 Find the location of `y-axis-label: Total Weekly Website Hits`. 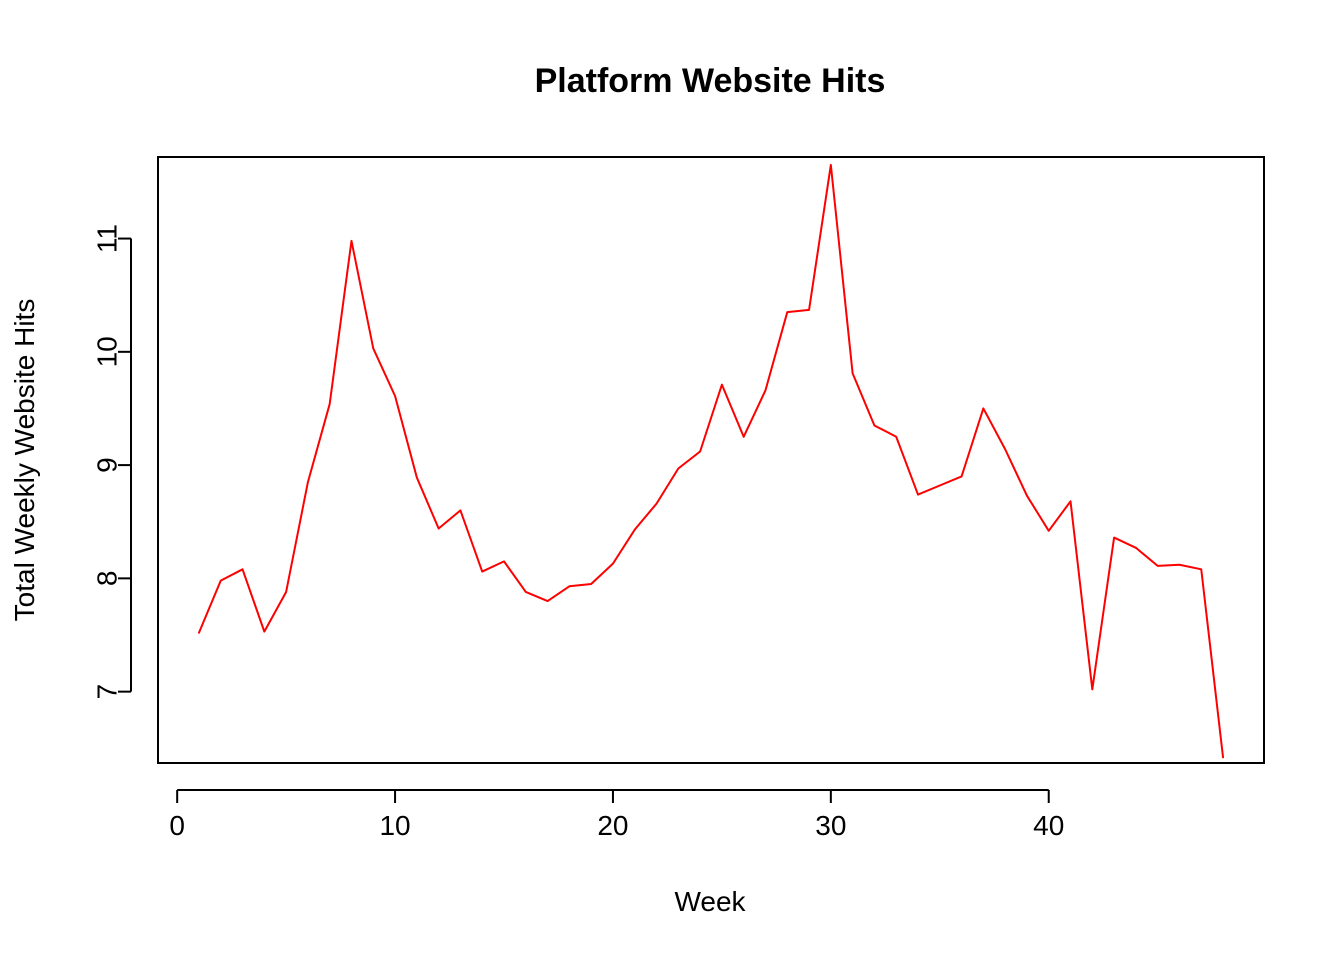

y-axis-label: Total Weekly Website Hits is located at coordinates (24, 460).